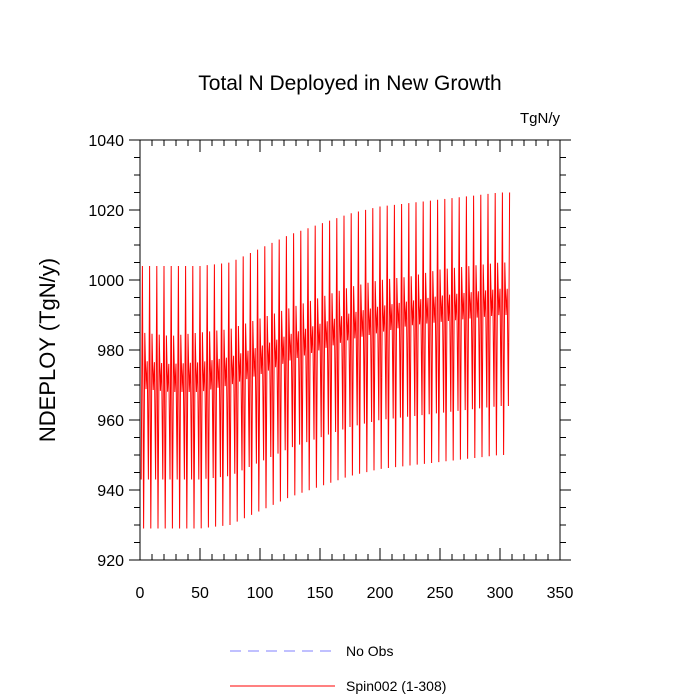 This screenshot has height=700, width=700. I want to click on x-tick-label: 250, so click(440, 593).